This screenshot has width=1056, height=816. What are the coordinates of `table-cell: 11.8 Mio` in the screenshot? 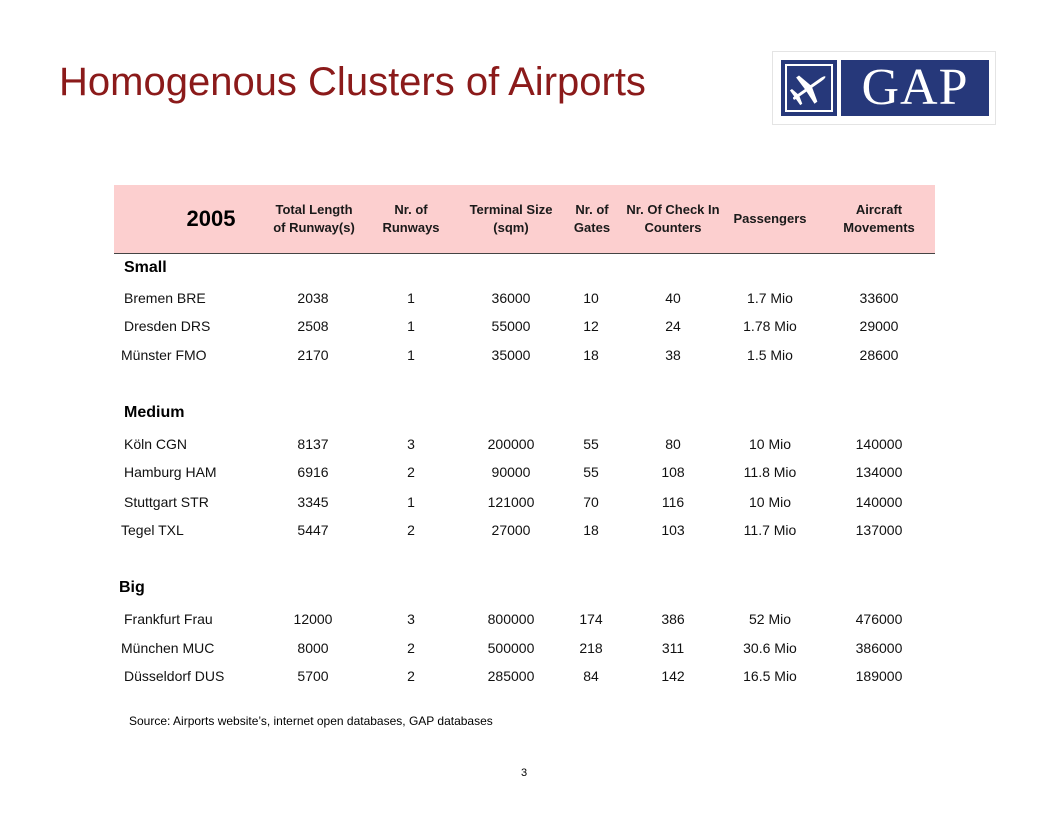 It's located at (770, 472).